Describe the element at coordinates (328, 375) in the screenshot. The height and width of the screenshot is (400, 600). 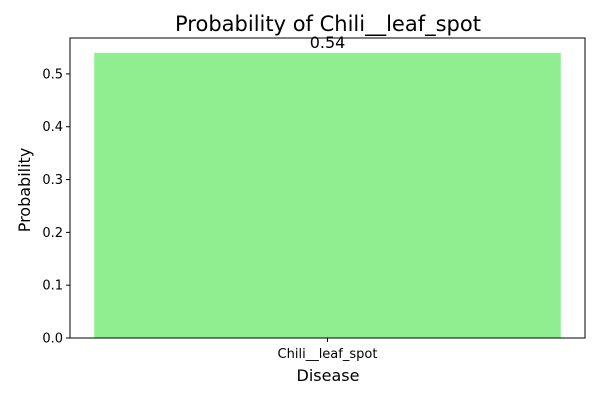
I see `x-axis-label: Disease` at that location.